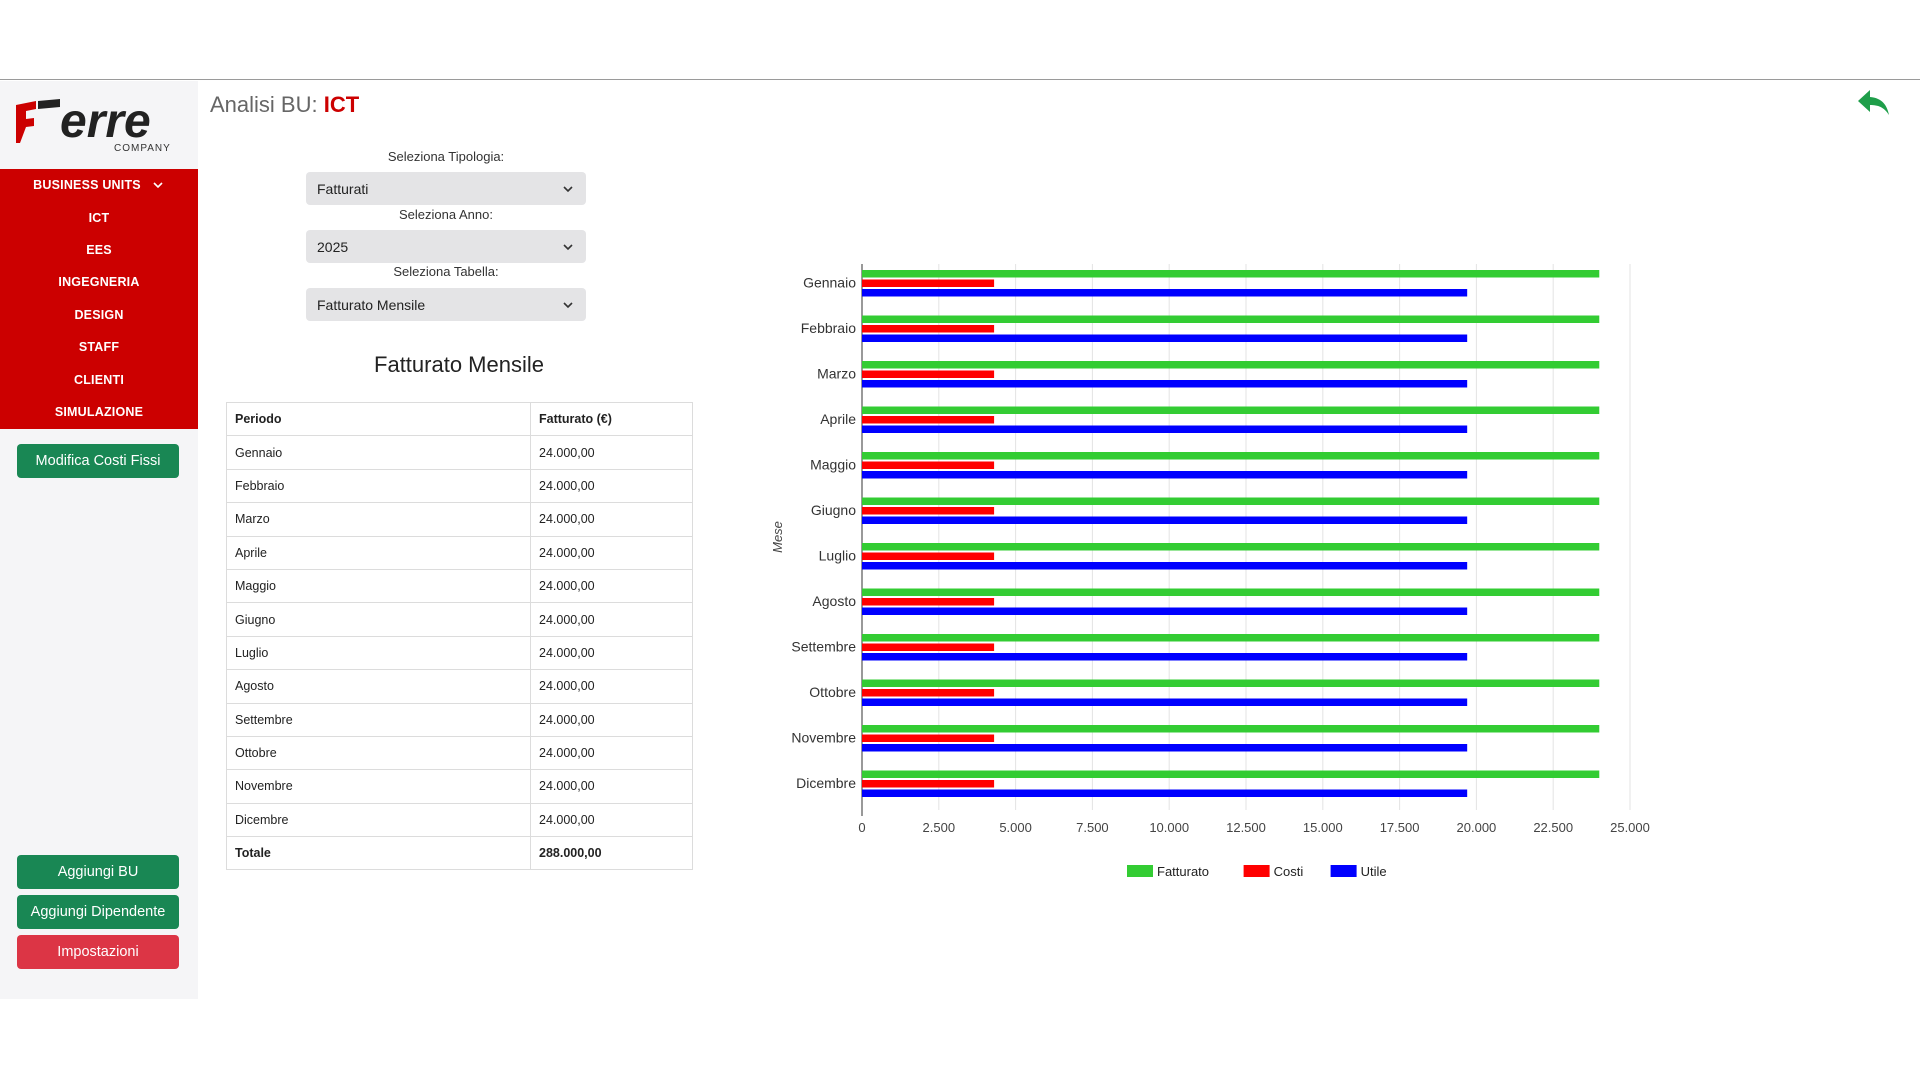 This screenshot has width=1920, height=1080. Describe the element at coordinates (823, 646) in the screenshot. I see `y-tick-label: Settembre` at that location.